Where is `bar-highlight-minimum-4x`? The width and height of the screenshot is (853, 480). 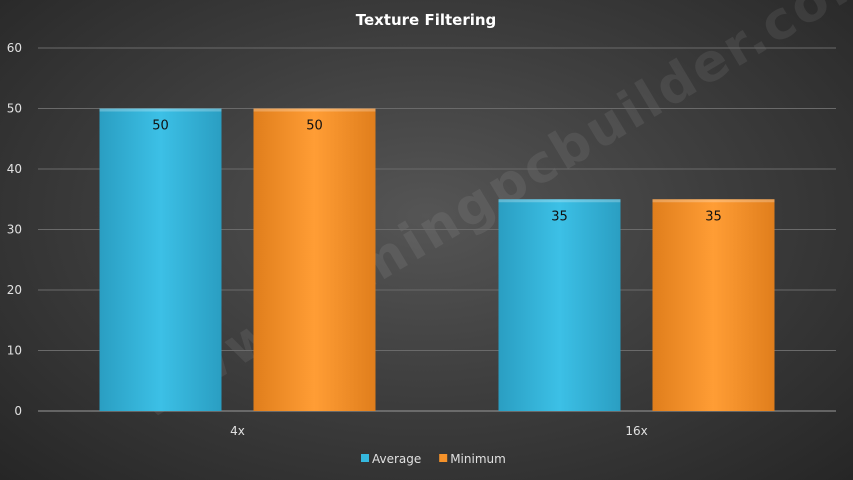 bar-highlight-minimum-4x is located at coordinates (314, 110).